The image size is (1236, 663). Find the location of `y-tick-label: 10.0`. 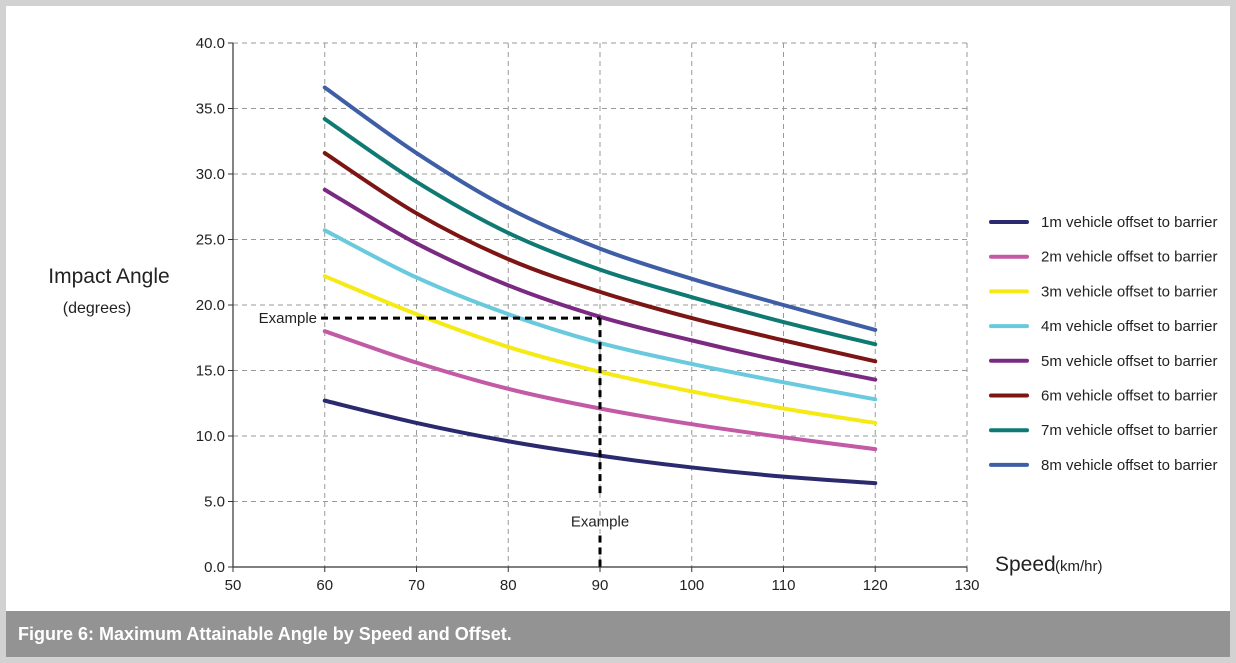

y-tick-label: 10.0 is located at coordinates (210, 436).